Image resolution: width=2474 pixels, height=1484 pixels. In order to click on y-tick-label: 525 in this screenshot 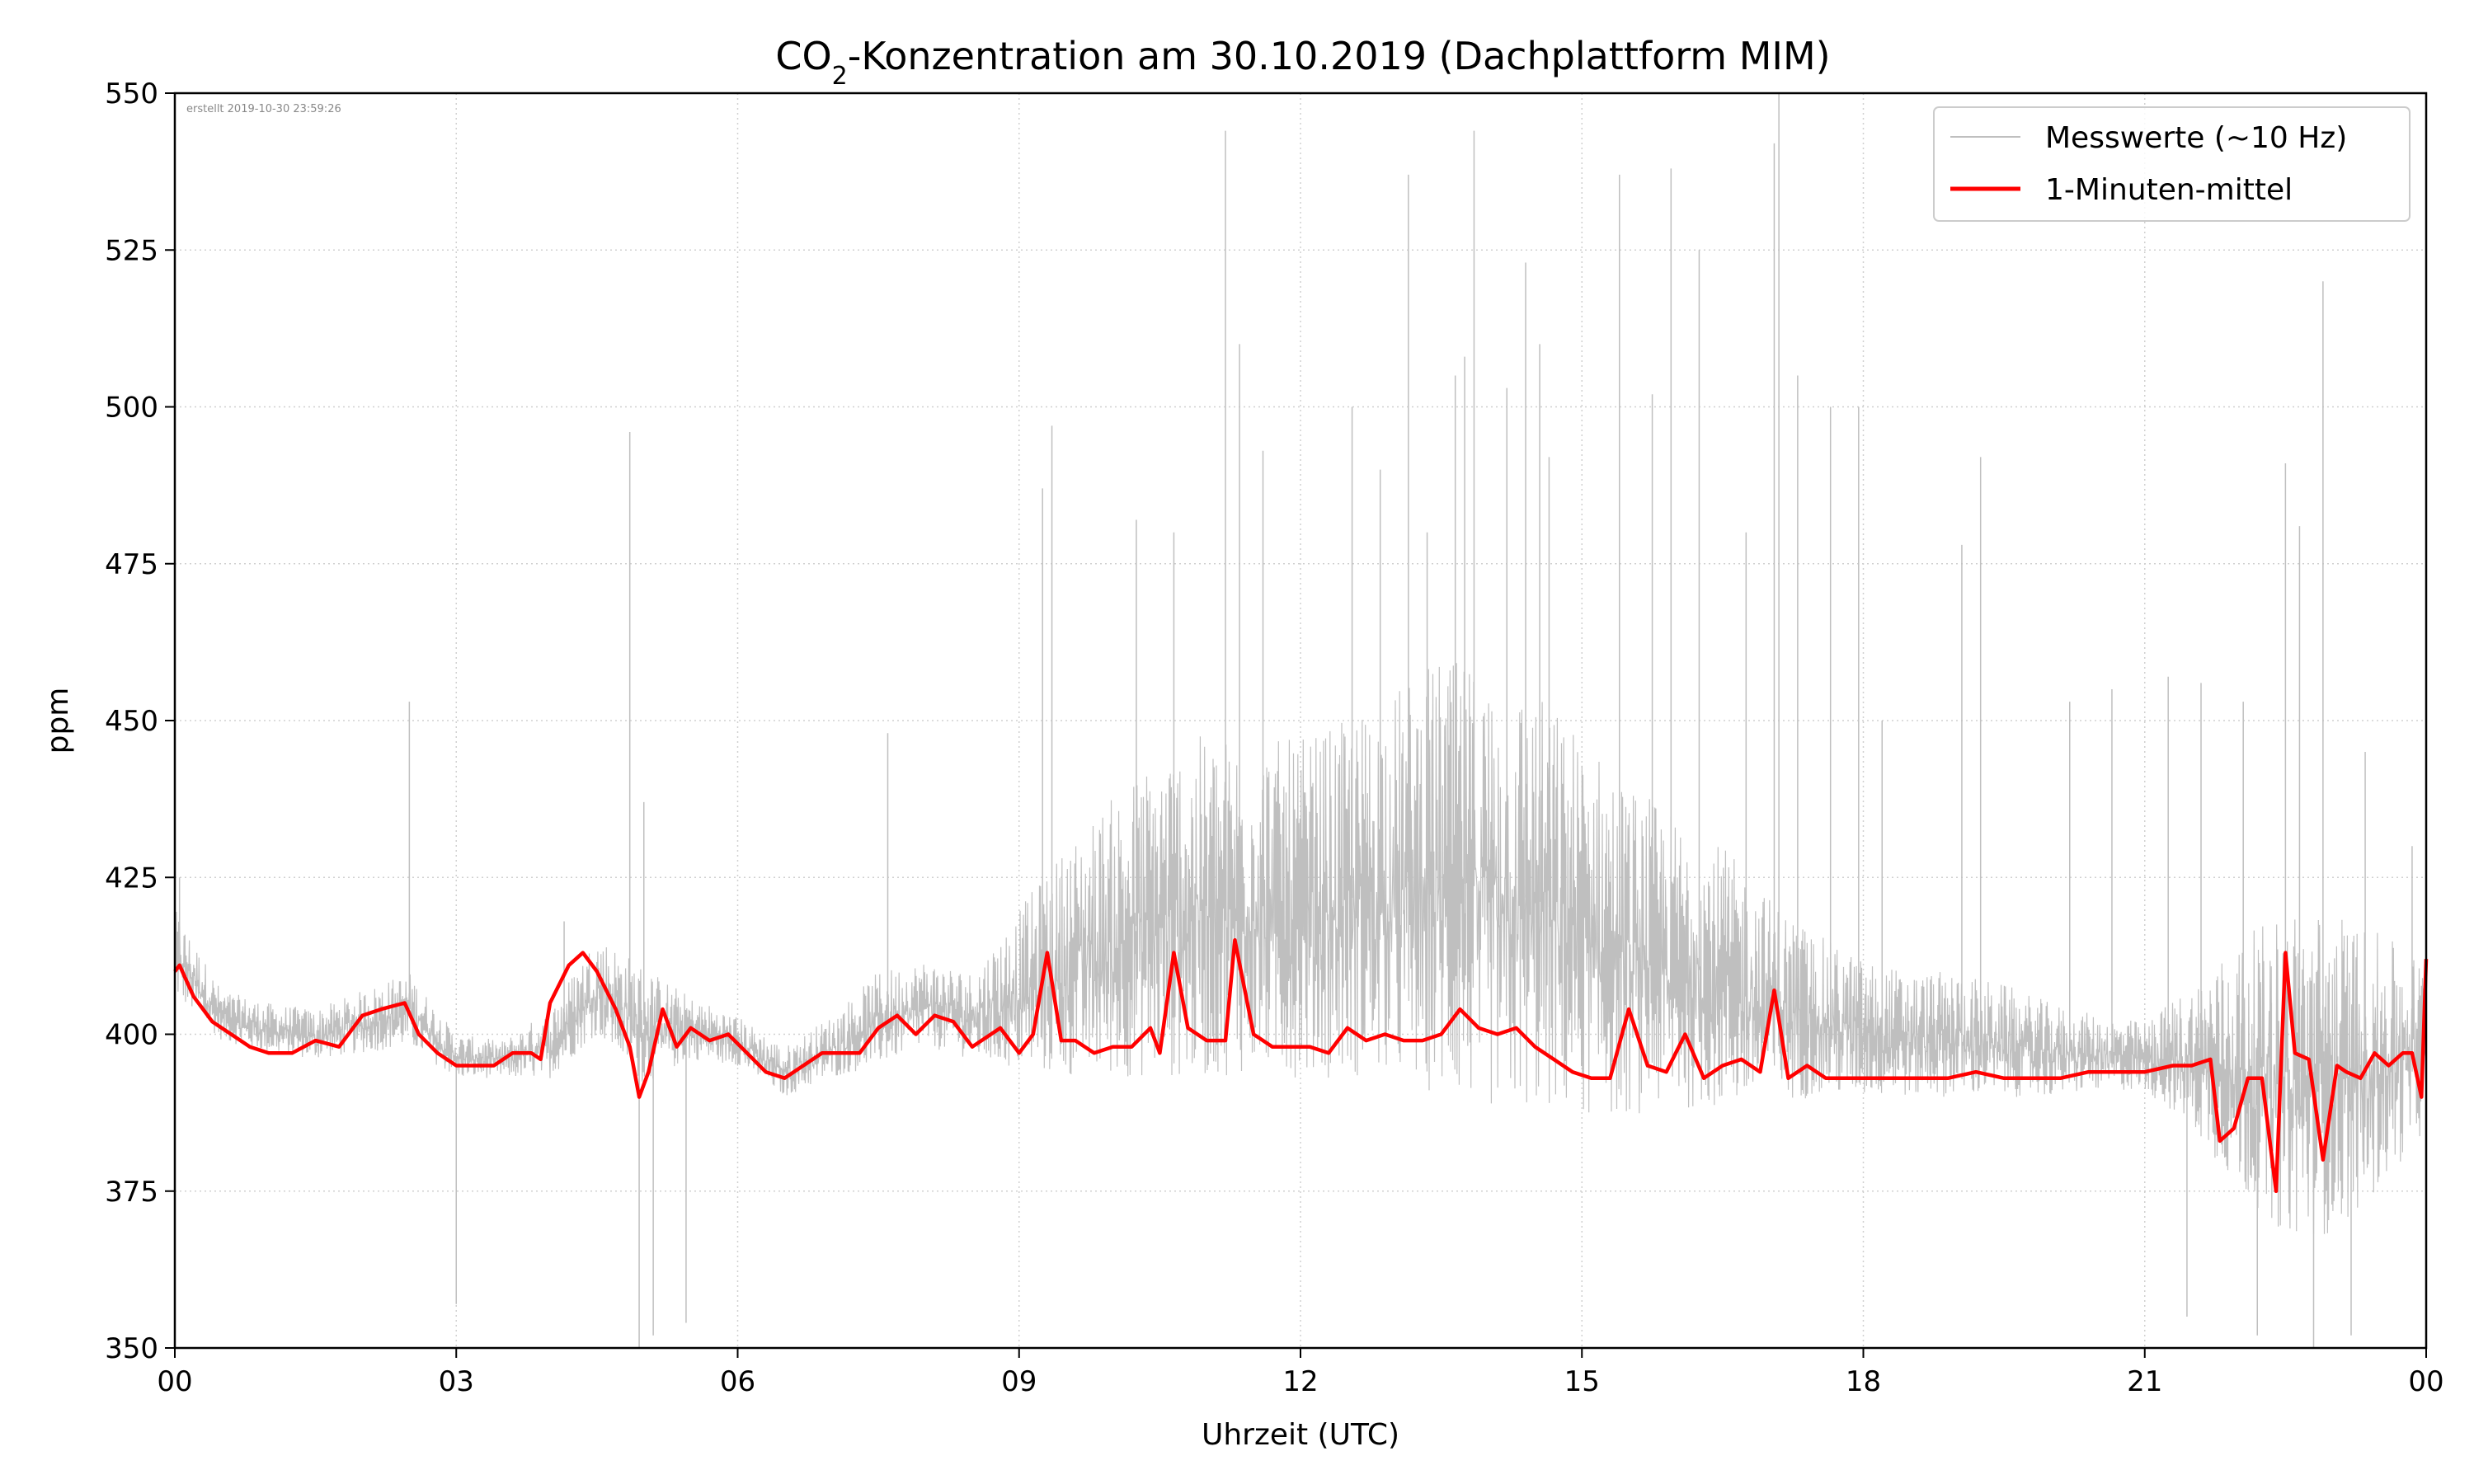, I will do `click(131, 251)`.